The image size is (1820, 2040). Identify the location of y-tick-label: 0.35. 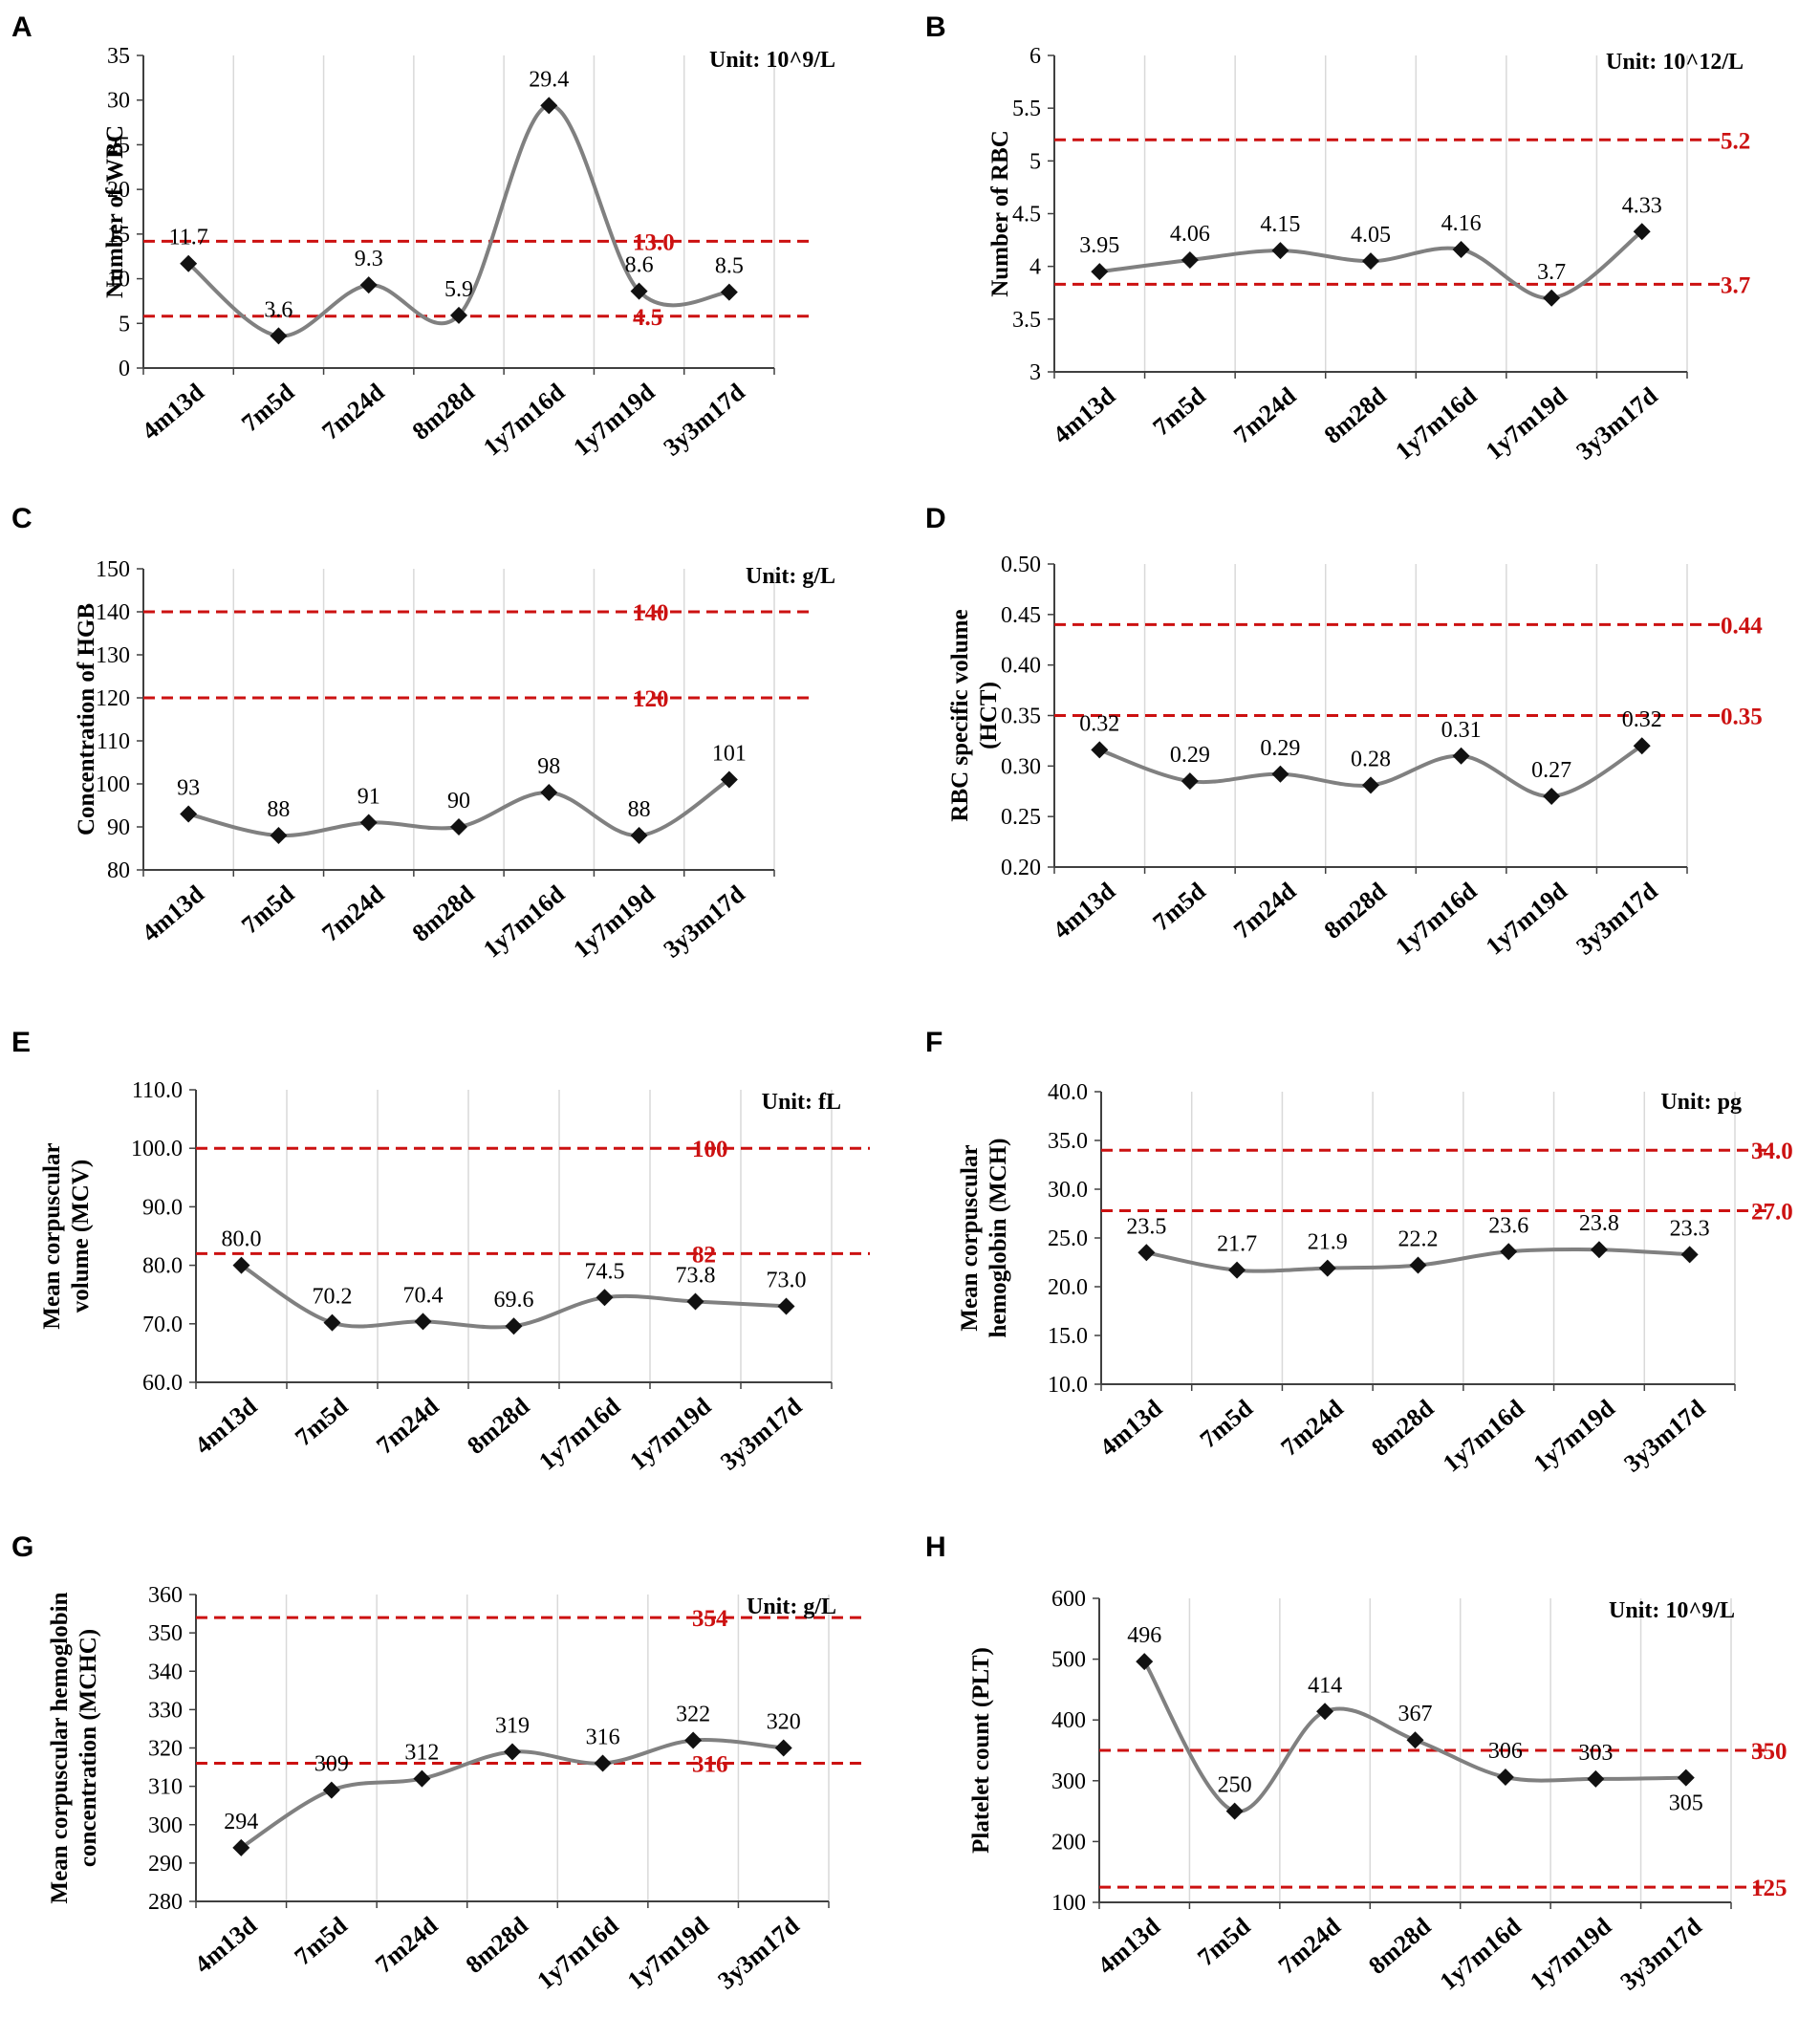
(1021, 717).